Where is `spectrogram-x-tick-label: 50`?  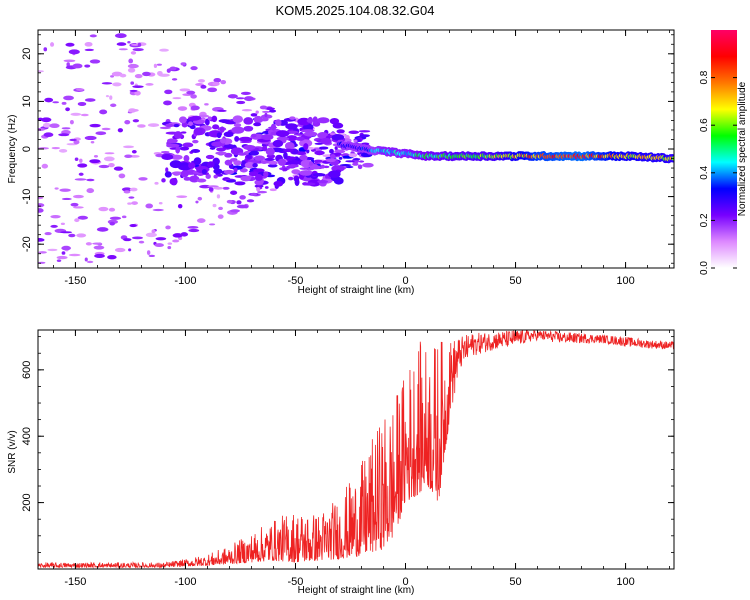 spectrogram-x-tick-label: 50 is located at coordinates (515, 281).